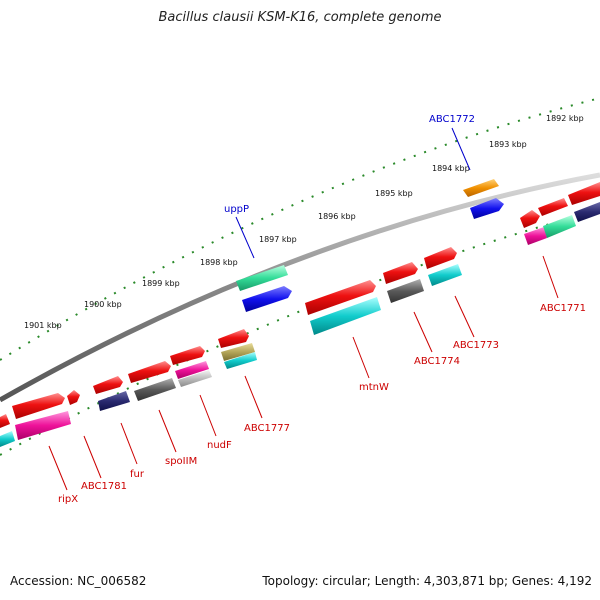 The height and width of the screenshot is (600, 600). What do you see at coordinates (451, 168) in the screenshot?
I see `kbp-label: 1894 kbp` at bounding box center [451, 168].